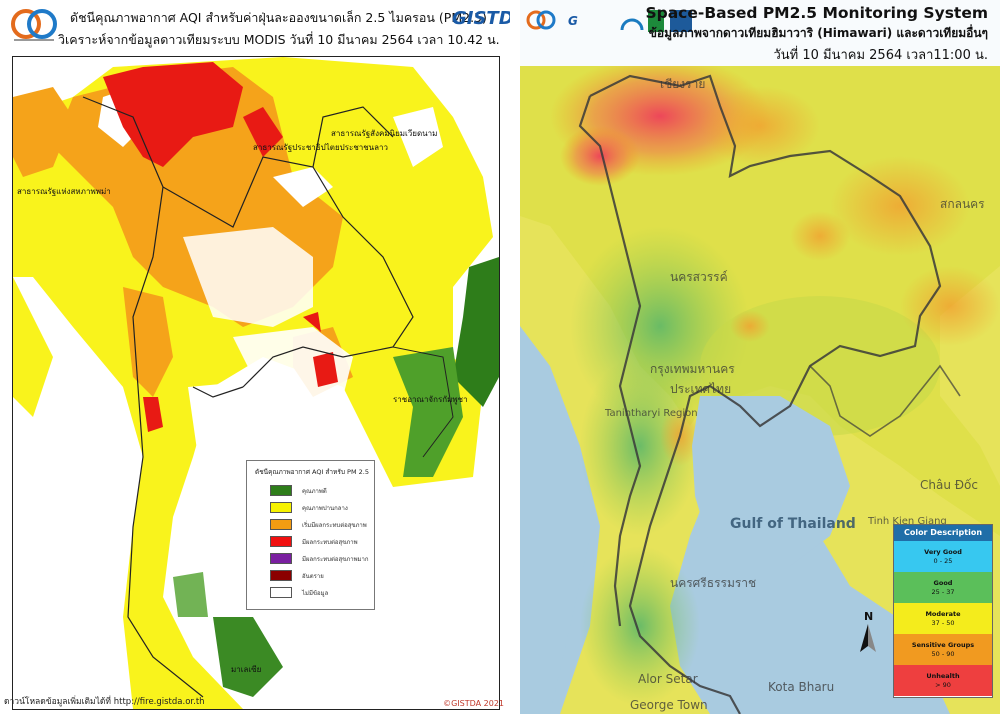 This screenshot has height=714, width=1000. What do you see at coordinates (801, 687) in the screenshot?
I see `map-label-kotabharu: Kota Bharu` at bounding box center [801, 687].